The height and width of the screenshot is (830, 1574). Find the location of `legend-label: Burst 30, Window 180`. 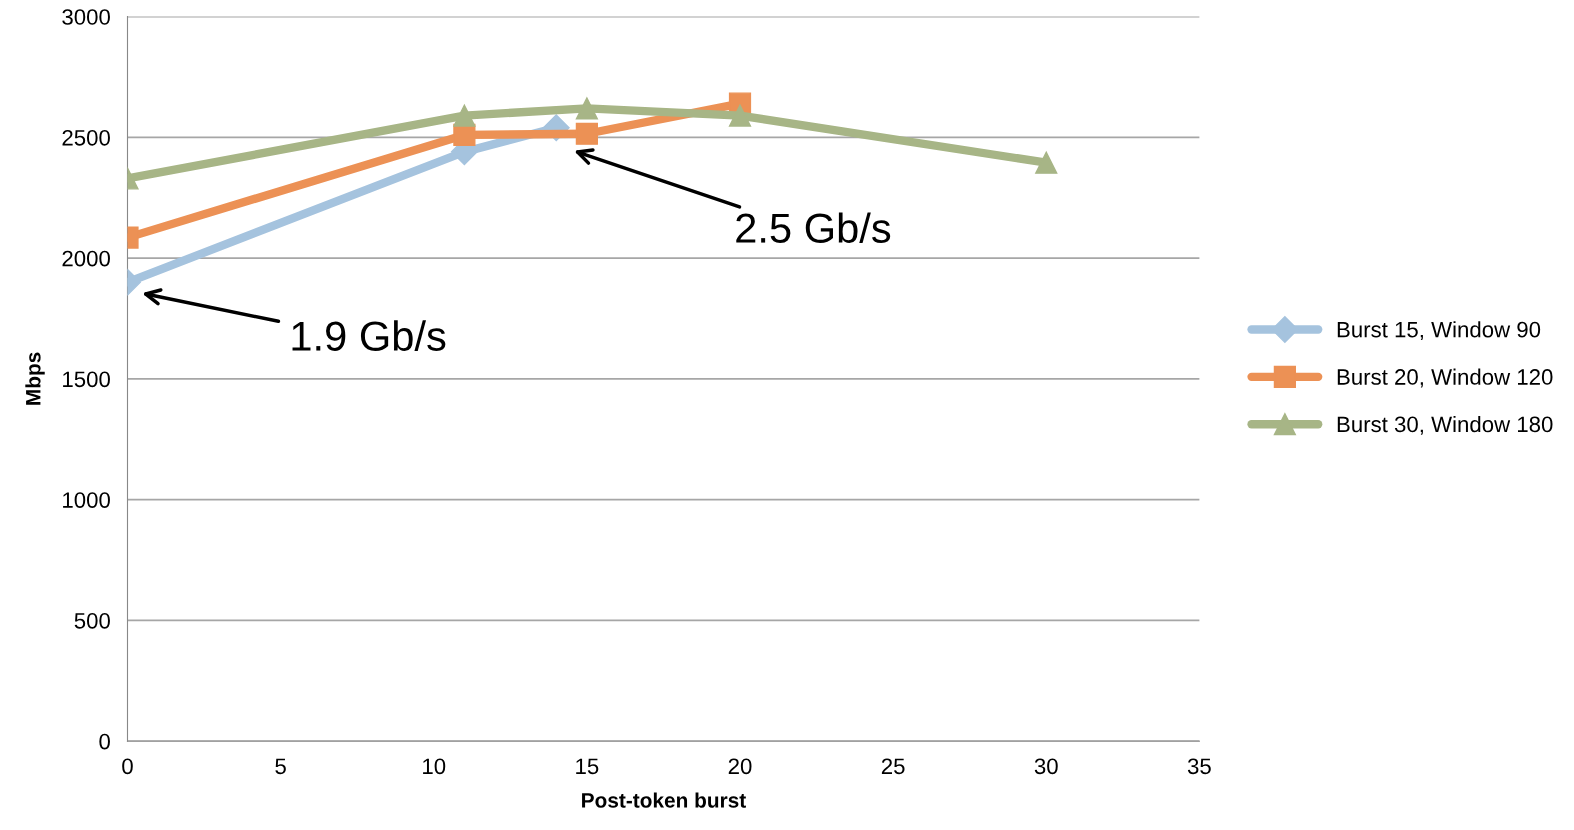

legend-label: Burst 30, Window 180 is located at coordinates (1445, 425).